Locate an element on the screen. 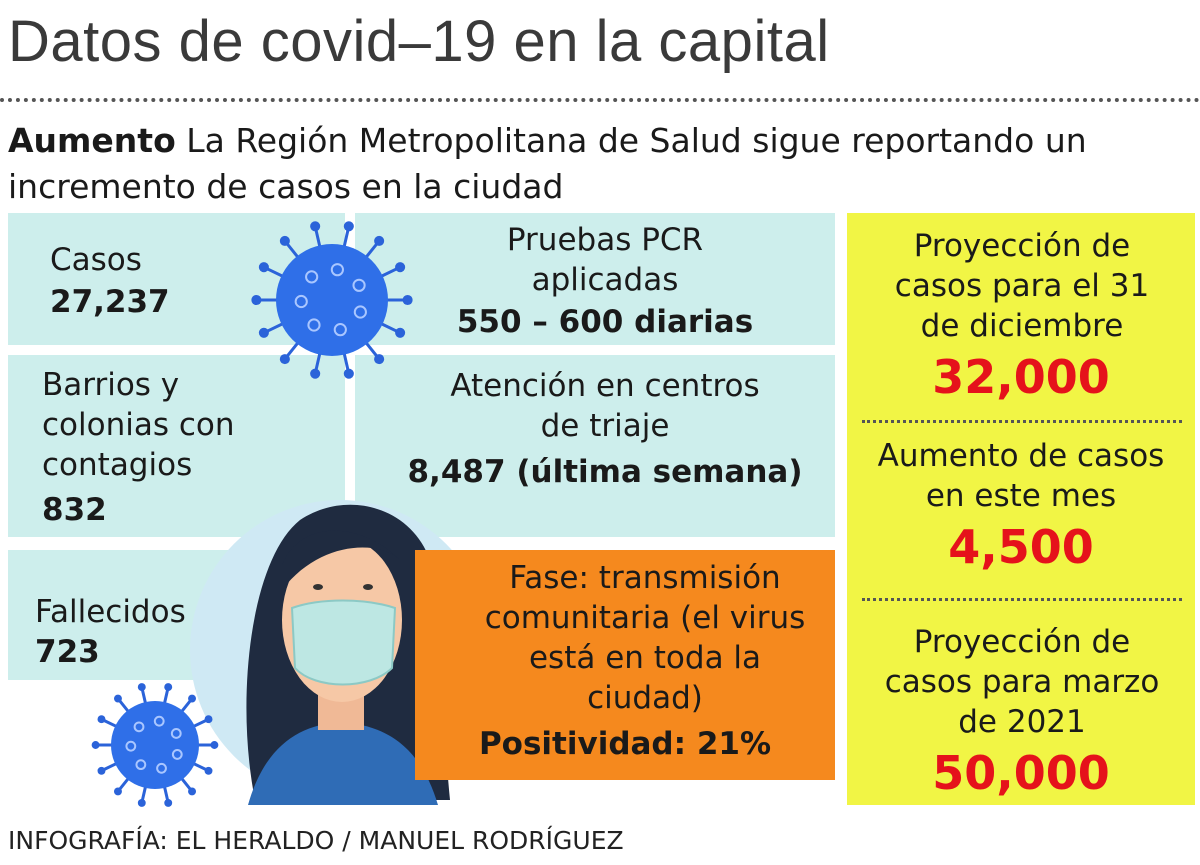  panel-label: Atención en centros de triaje is located at coordinates (605, 406).